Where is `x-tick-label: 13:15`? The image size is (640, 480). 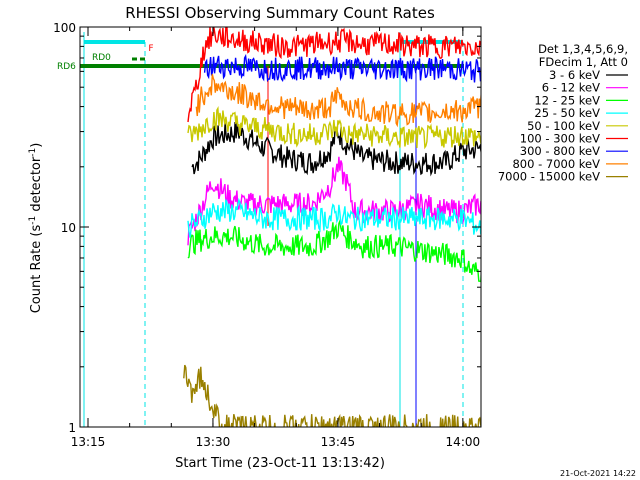
x-tick-label: 13:15 is located at coordinates (88, 442).